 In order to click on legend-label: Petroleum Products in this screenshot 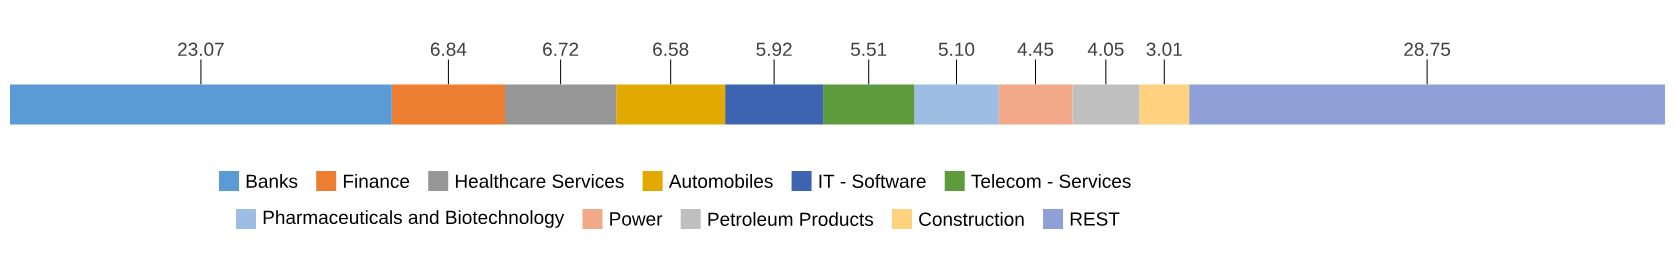, I will do `click(791, 219)`.